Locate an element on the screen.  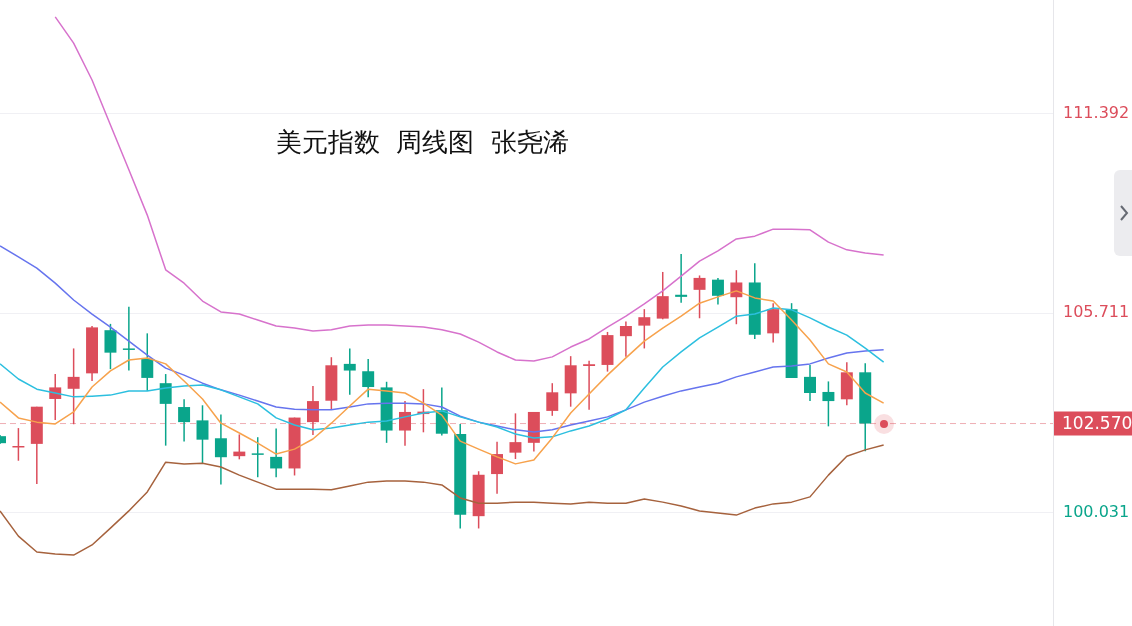
ref-line-label: 102.570 is located at coordinates (1097, 422).